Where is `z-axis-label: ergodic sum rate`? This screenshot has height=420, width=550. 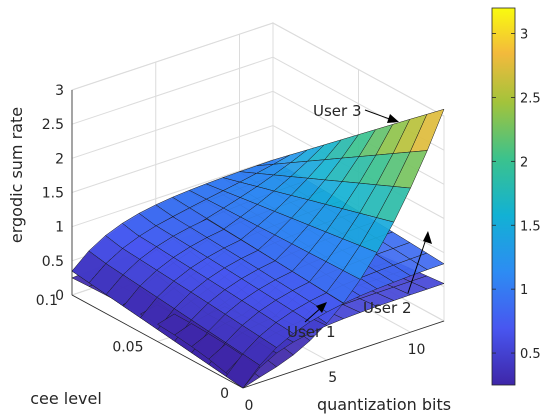
z-axis-label: ergodic sum rate is located at coordinates (16, 175).